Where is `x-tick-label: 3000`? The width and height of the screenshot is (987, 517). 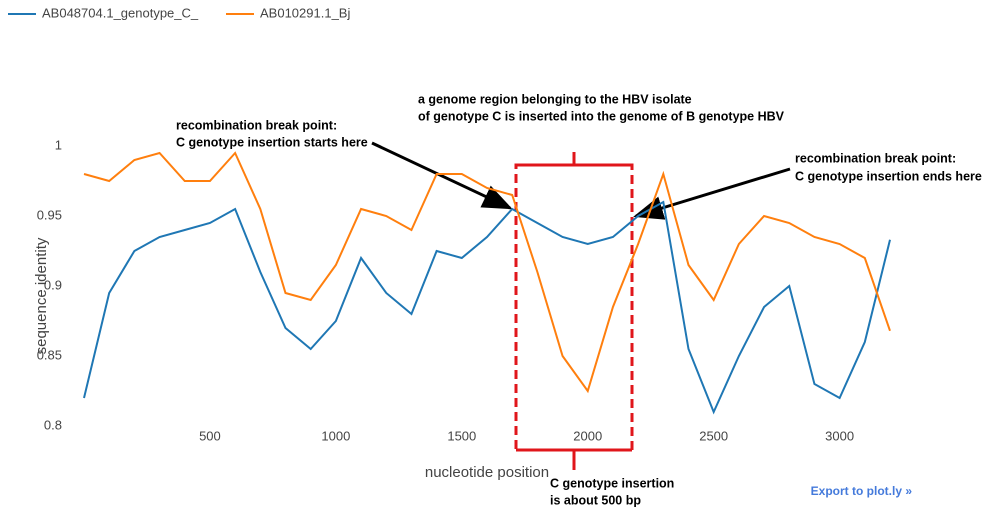 x-tick-label: 3000 is located at coordinates (839, 435).